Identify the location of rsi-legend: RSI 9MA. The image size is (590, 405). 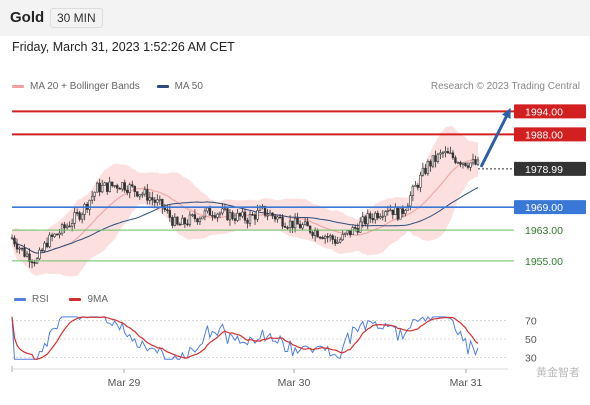
(70, 299).